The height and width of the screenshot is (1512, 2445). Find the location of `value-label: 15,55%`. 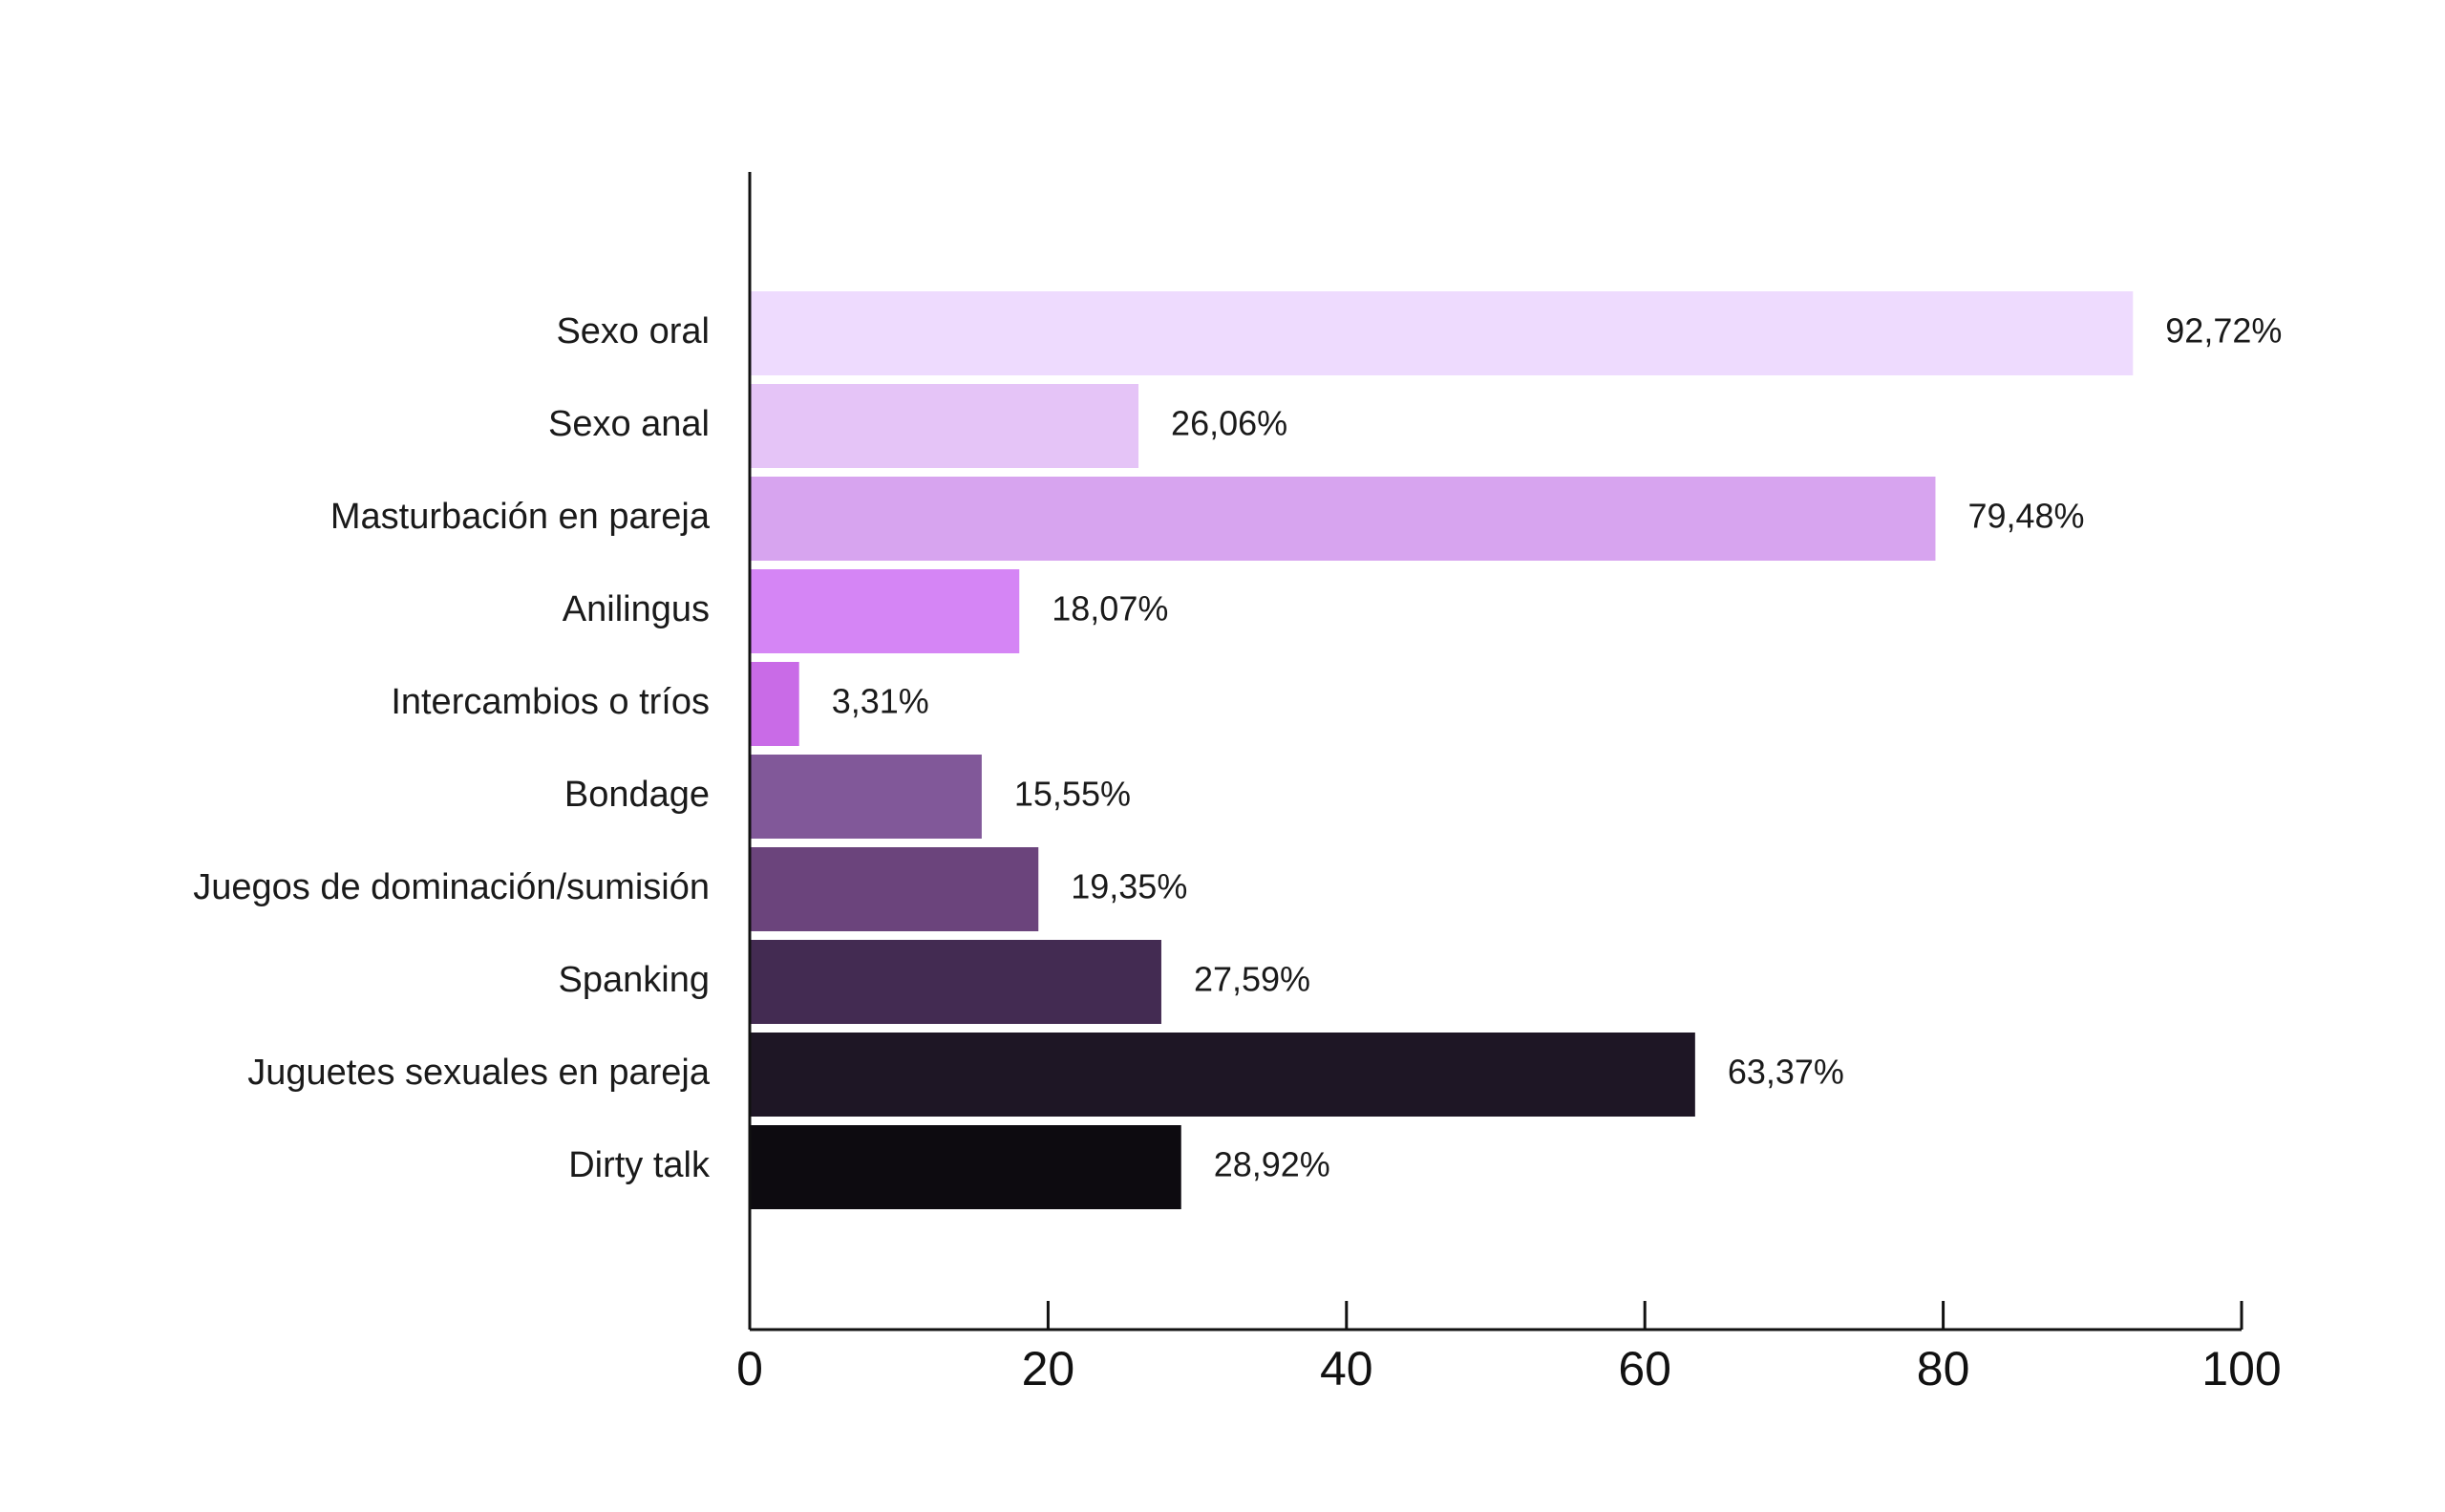

value-label: 15,55% is located at coordinates (1072, 794).